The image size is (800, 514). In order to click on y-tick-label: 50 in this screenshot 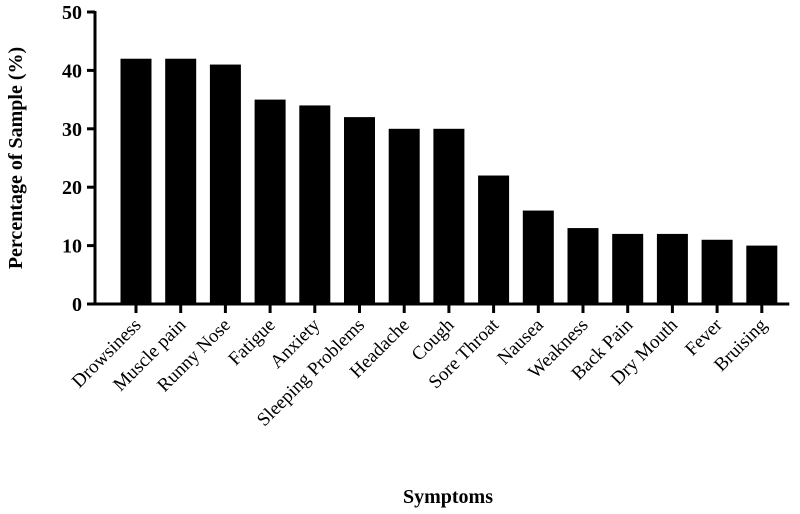, I will do `click(72, 13)`.